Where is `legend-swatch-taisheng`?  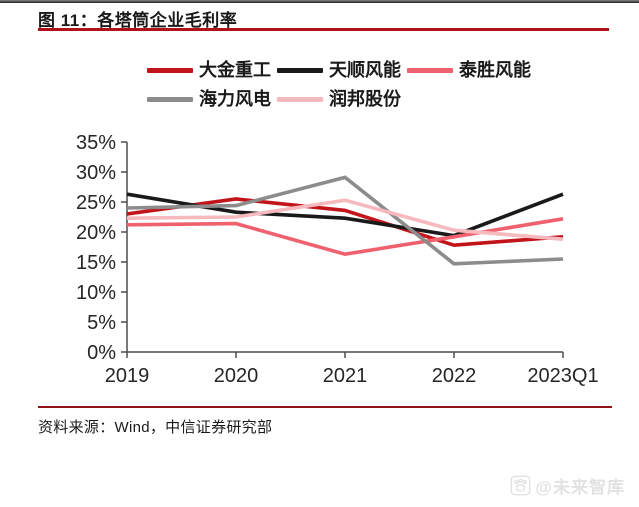 legend-swatch-taisheng is located at coordinates (430, 70).